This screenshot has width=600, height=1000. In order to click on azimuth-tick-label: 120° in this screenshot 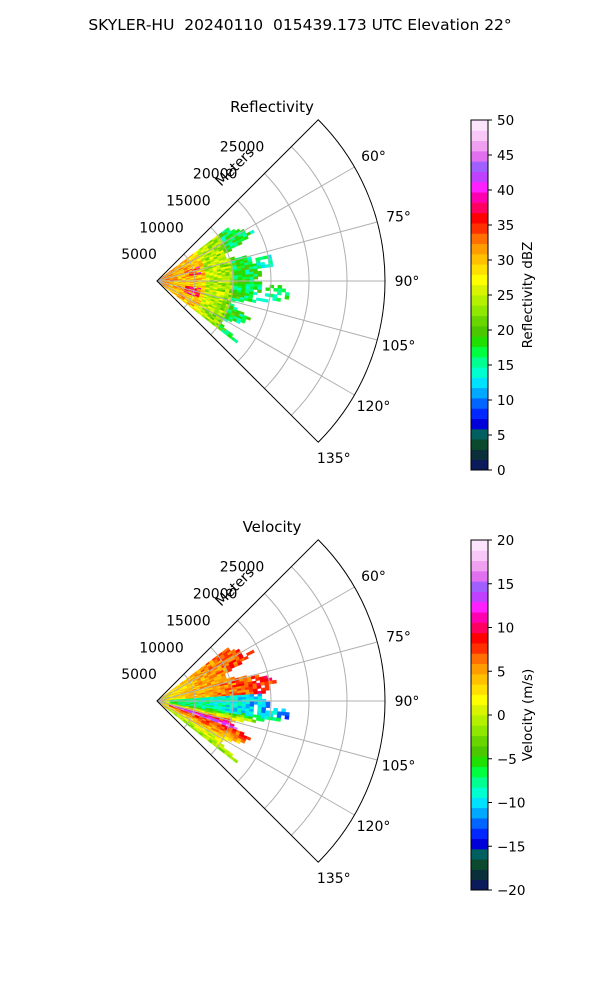, I will do `click(374, 407)`.